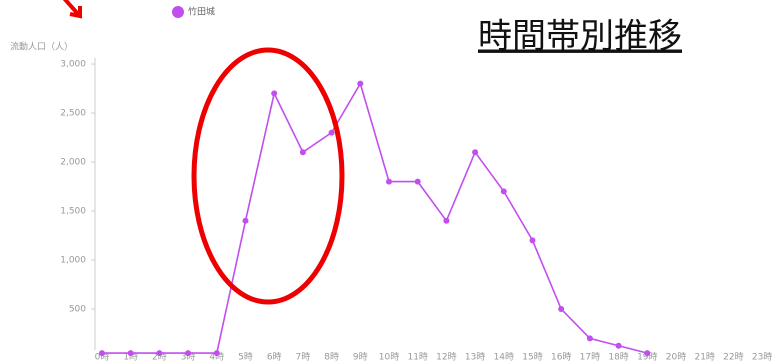 The image size is (772, 364). I want to click on x-tick-label: 0時, so click(102, 357).